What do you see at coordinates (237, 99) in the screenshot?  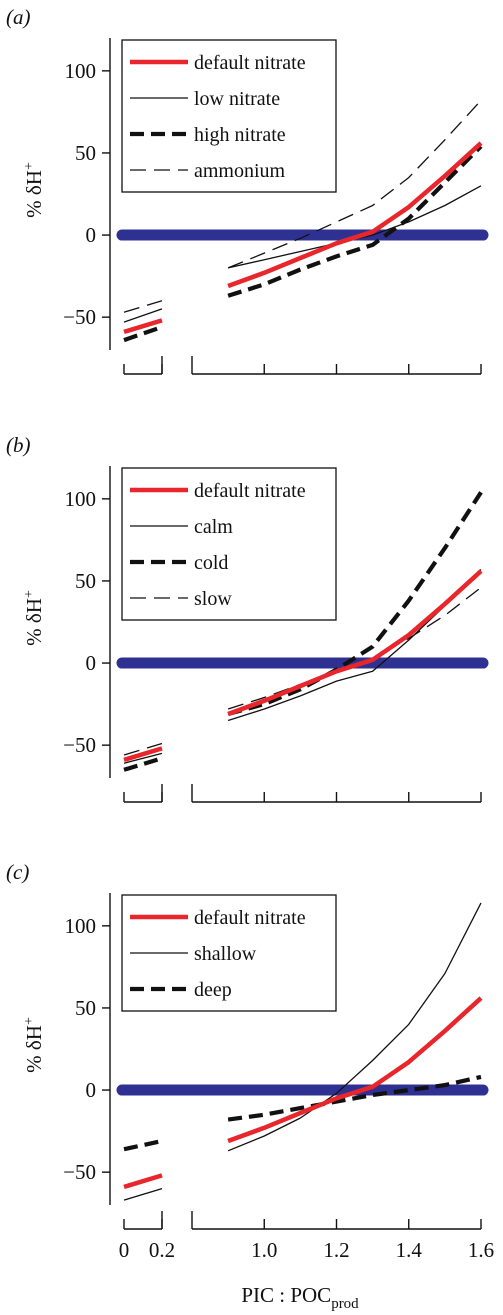 I see `legend-label: low nitrate` at bounding box center [237, 99].